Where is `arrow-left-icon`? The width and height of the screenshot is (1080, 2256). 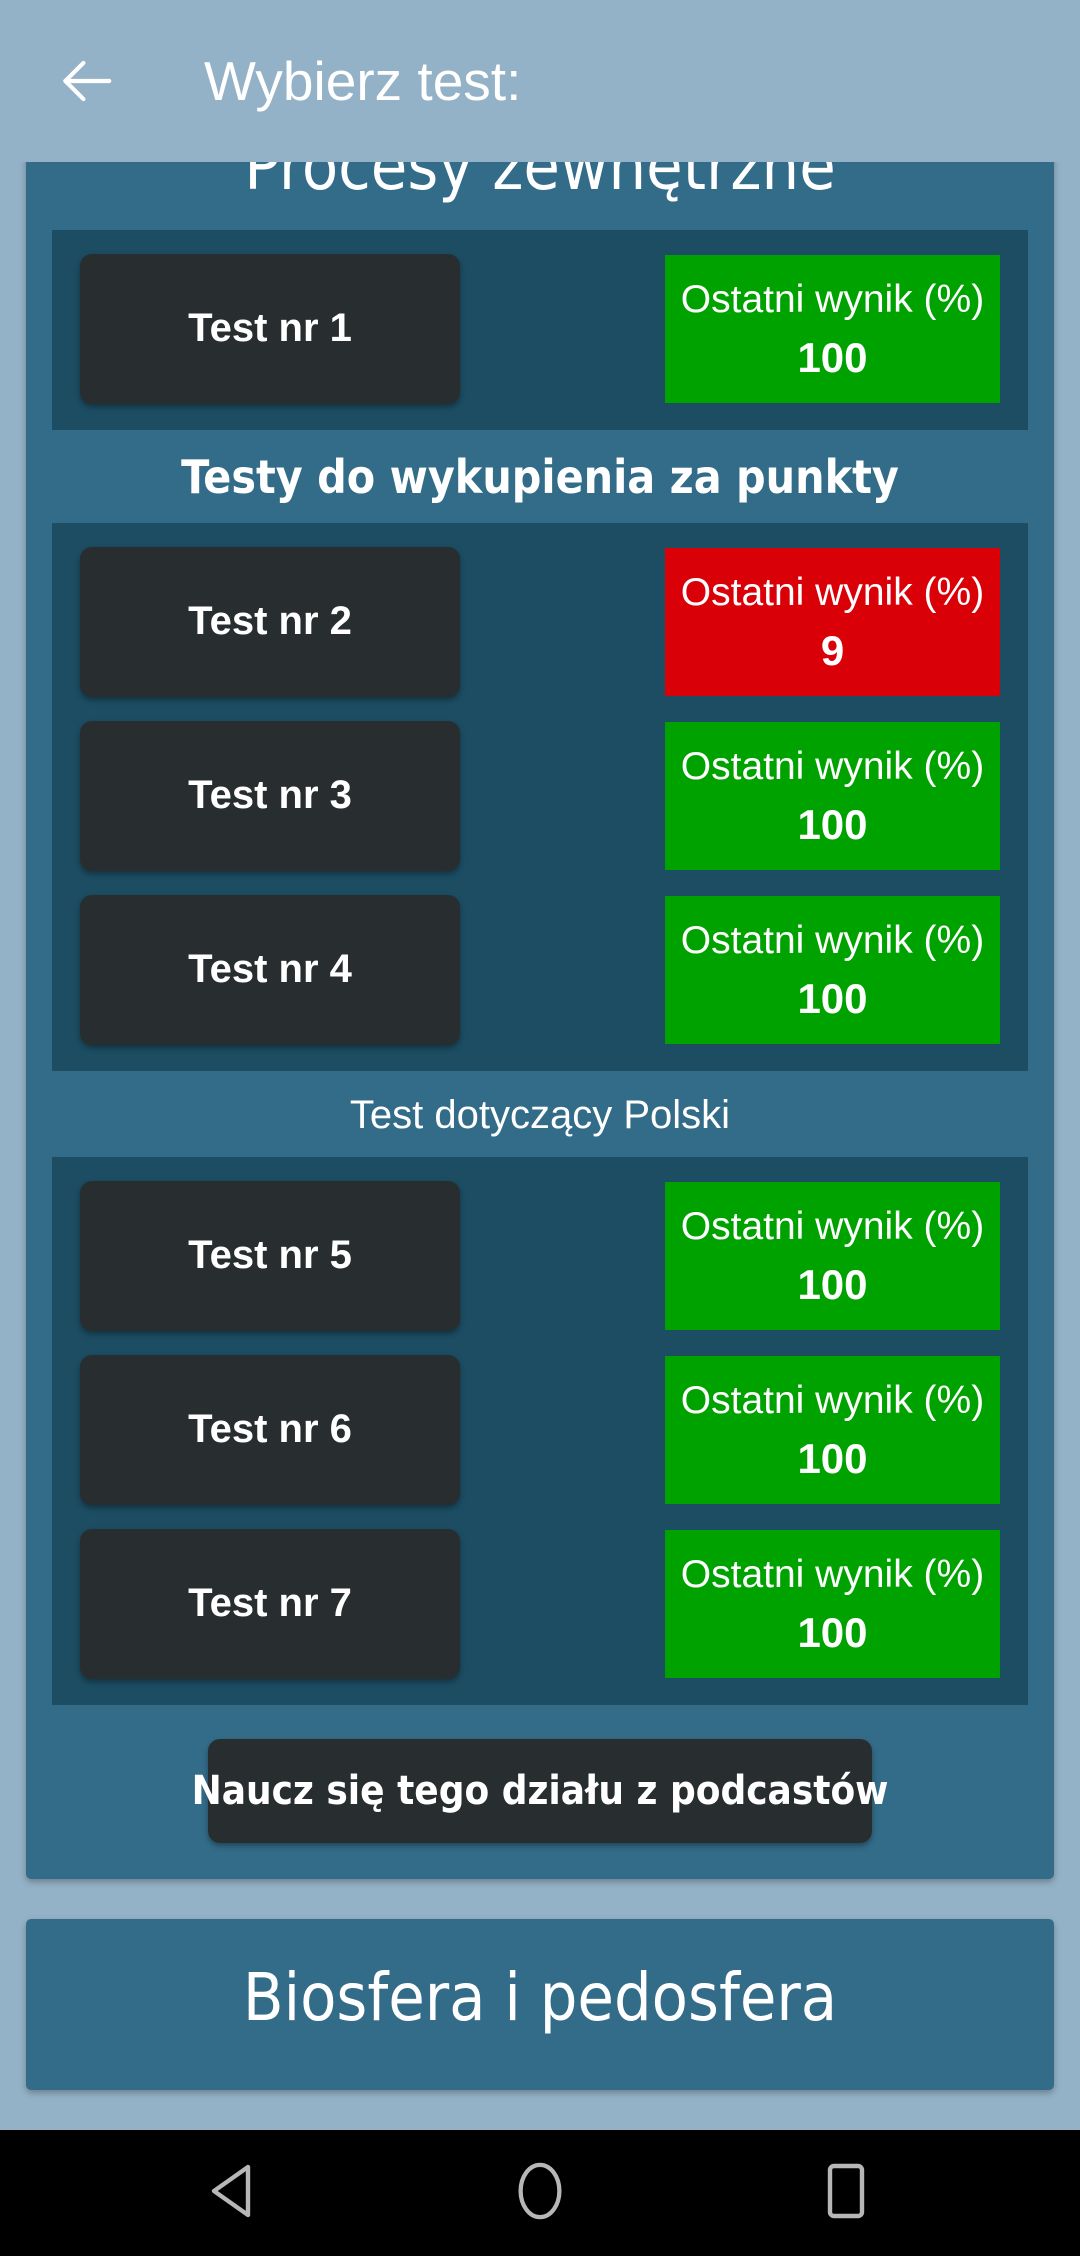 arrow-left-icon is located at coordinates (86, 81).